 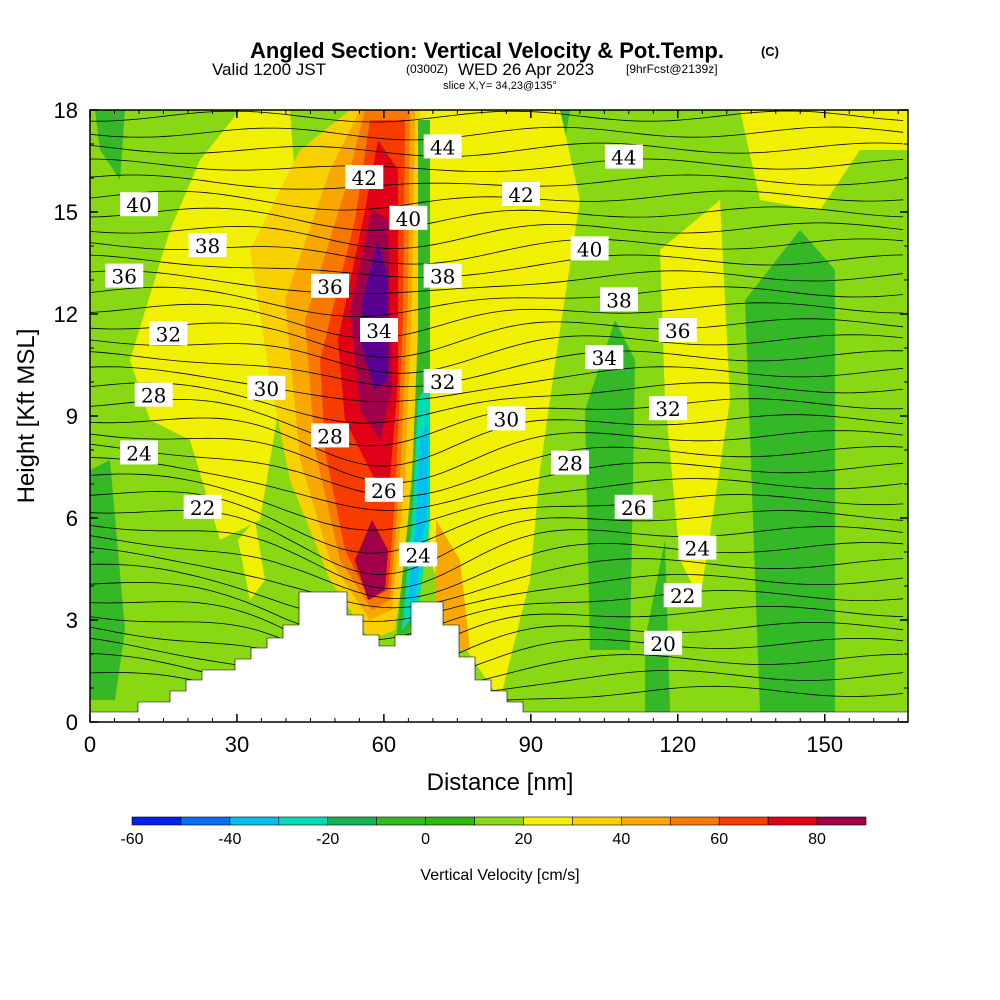 What do you see at coordinates (269, 69) in the screenshot?
I see `subtitle-valid: Valid 1200 JST` at bounding box center [269, 69].